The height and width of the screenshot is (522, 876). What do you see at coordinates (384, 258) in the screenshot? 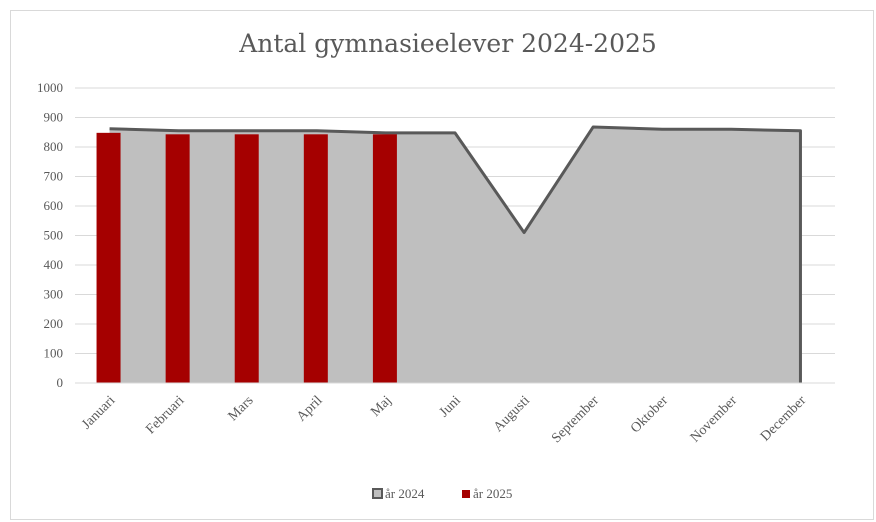
I see `bar-maj` at bounding box center [384, 258].